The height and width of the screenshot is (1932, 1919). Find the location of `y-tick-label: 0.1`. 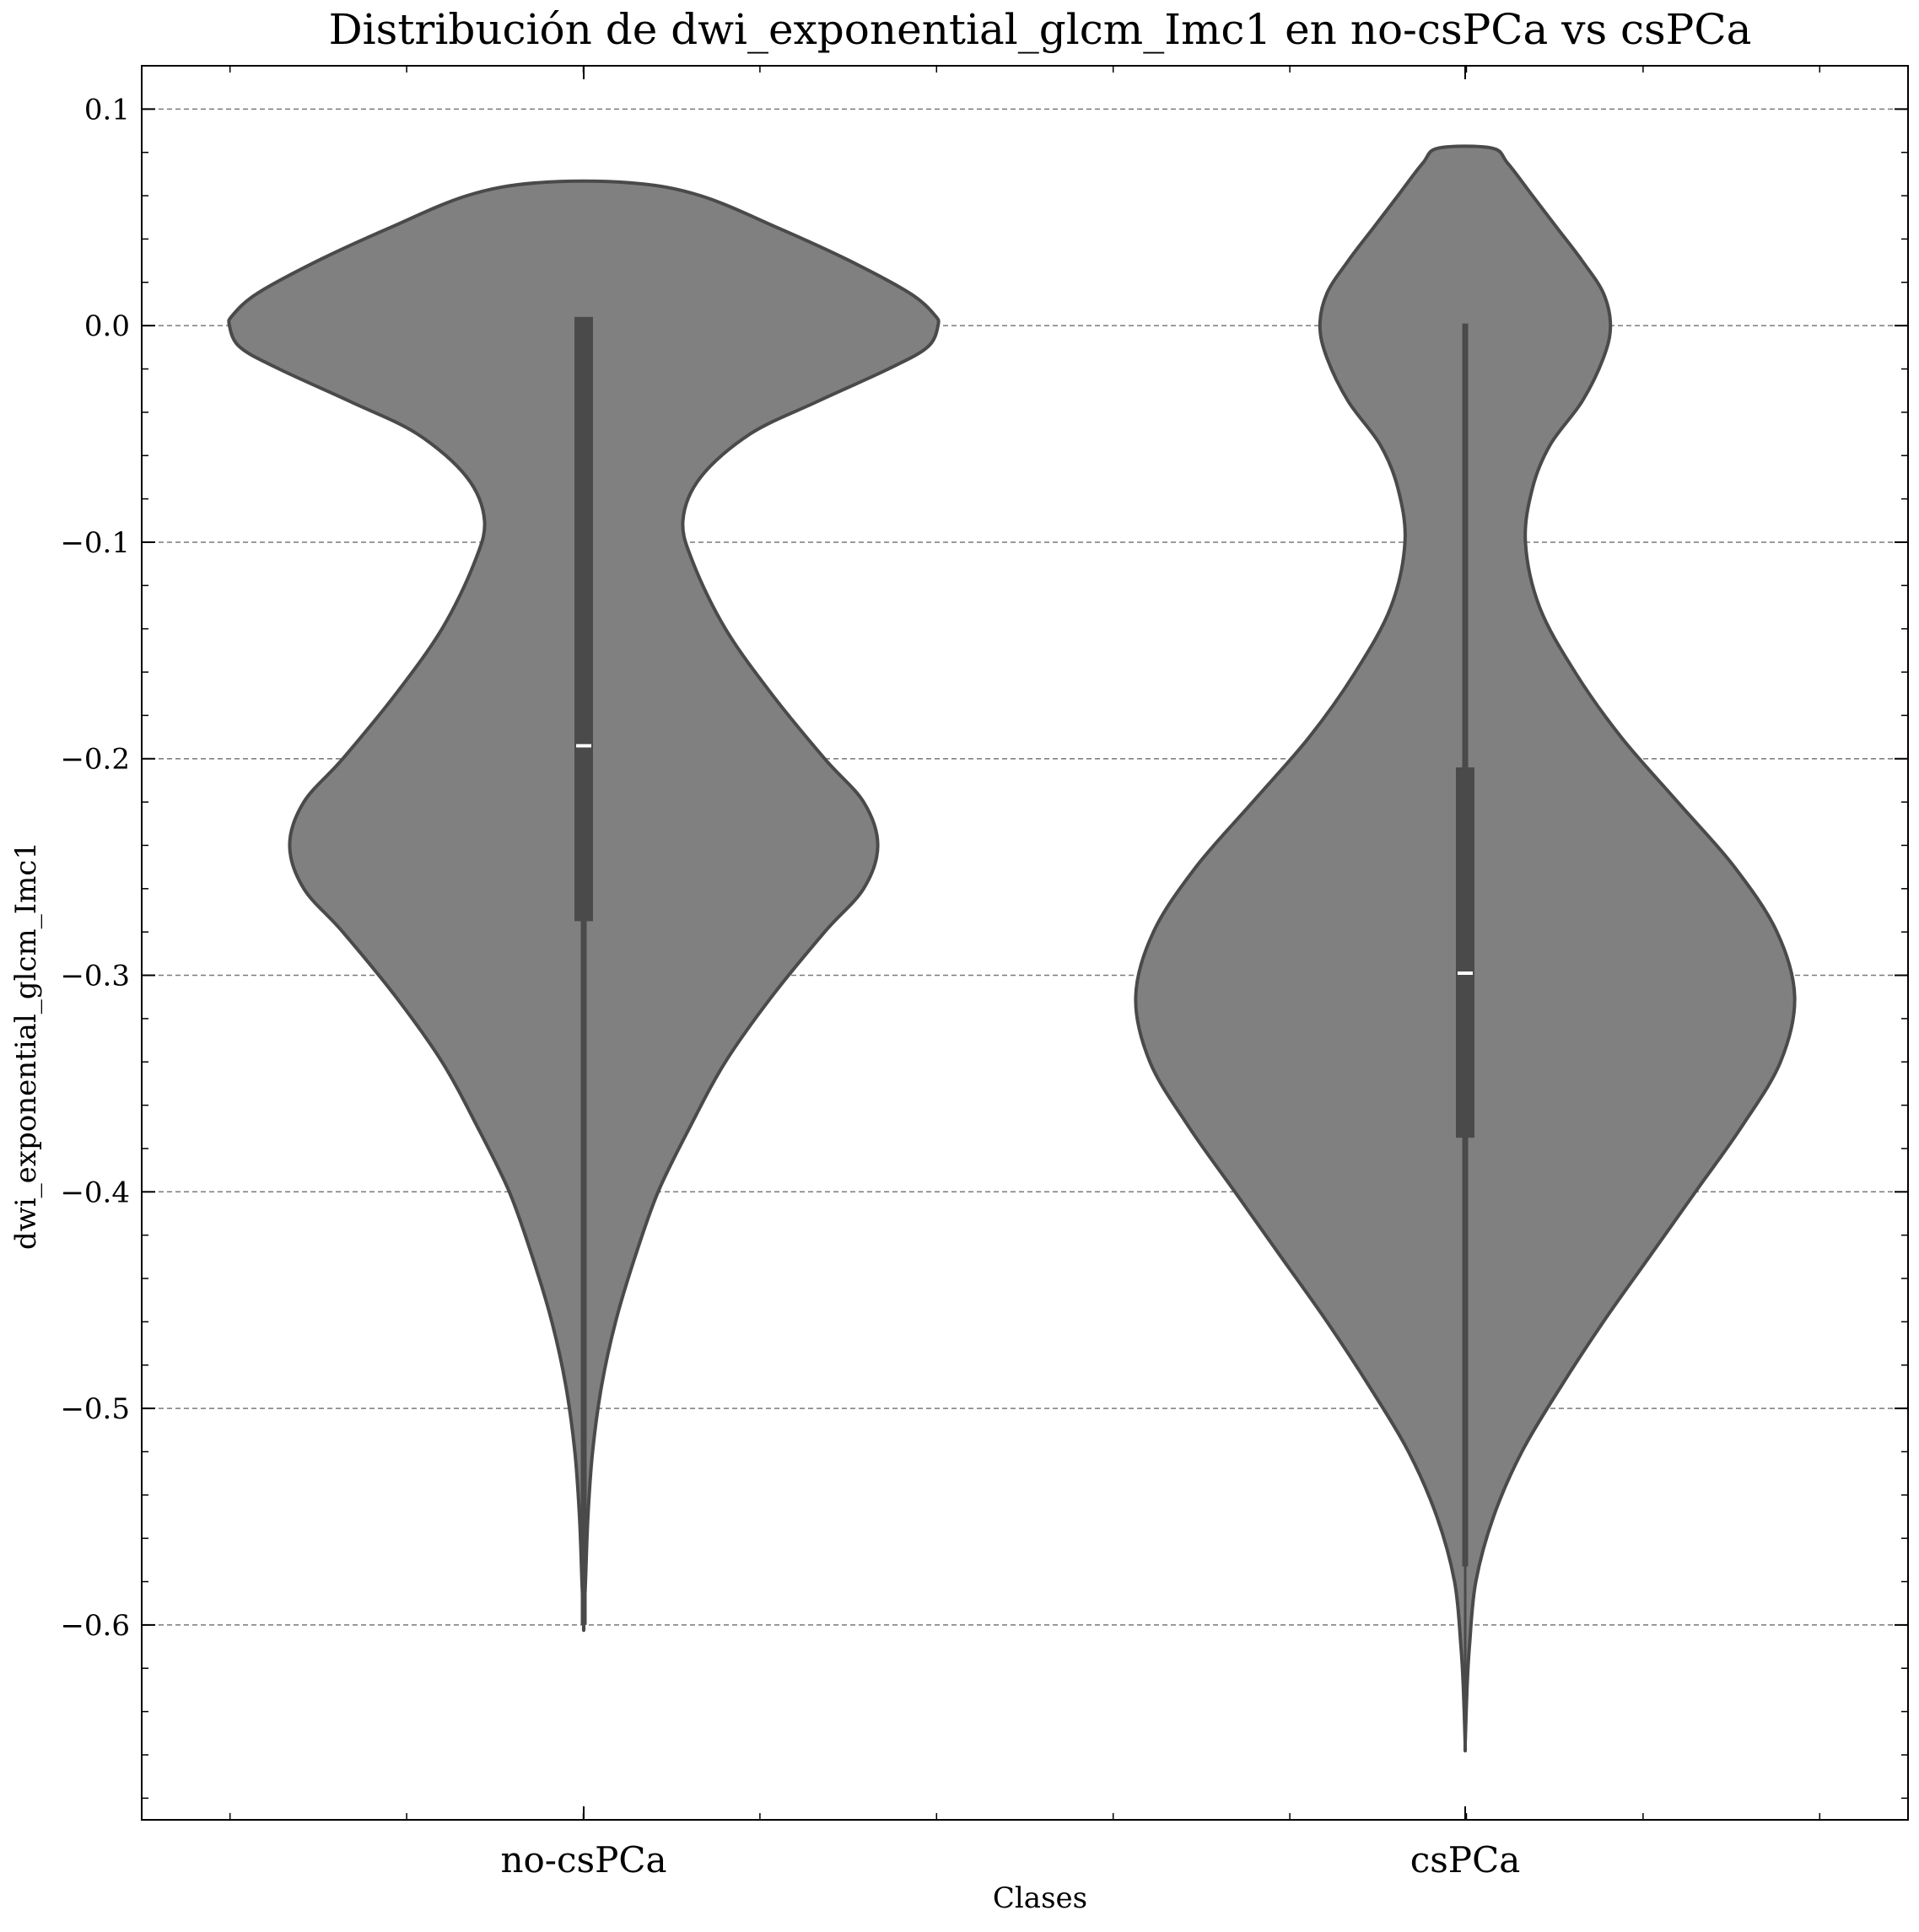

y-tick-label: 0.1 is located at coordinates (107, 110).